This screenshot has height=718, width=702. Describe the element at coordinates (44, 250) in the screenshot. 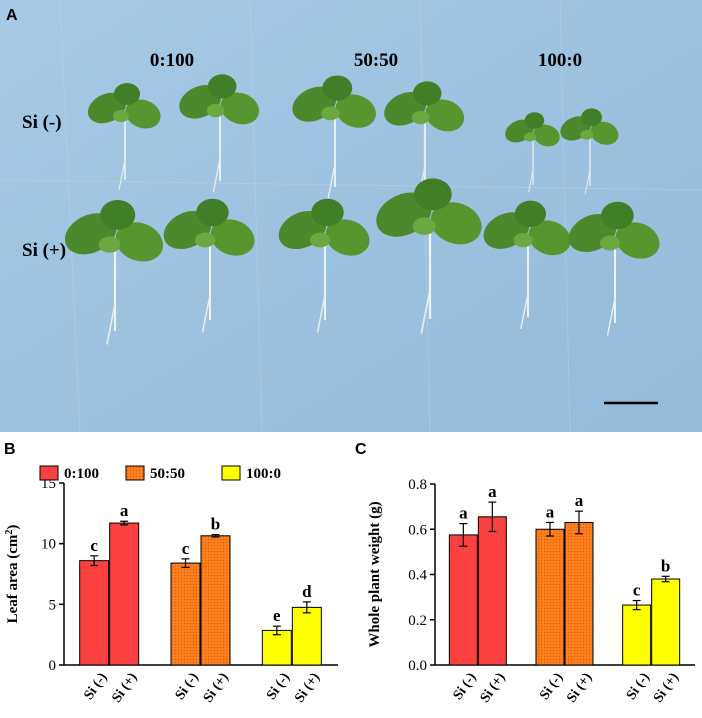

I see `row-label-si-plus: Si (+)` at that location.